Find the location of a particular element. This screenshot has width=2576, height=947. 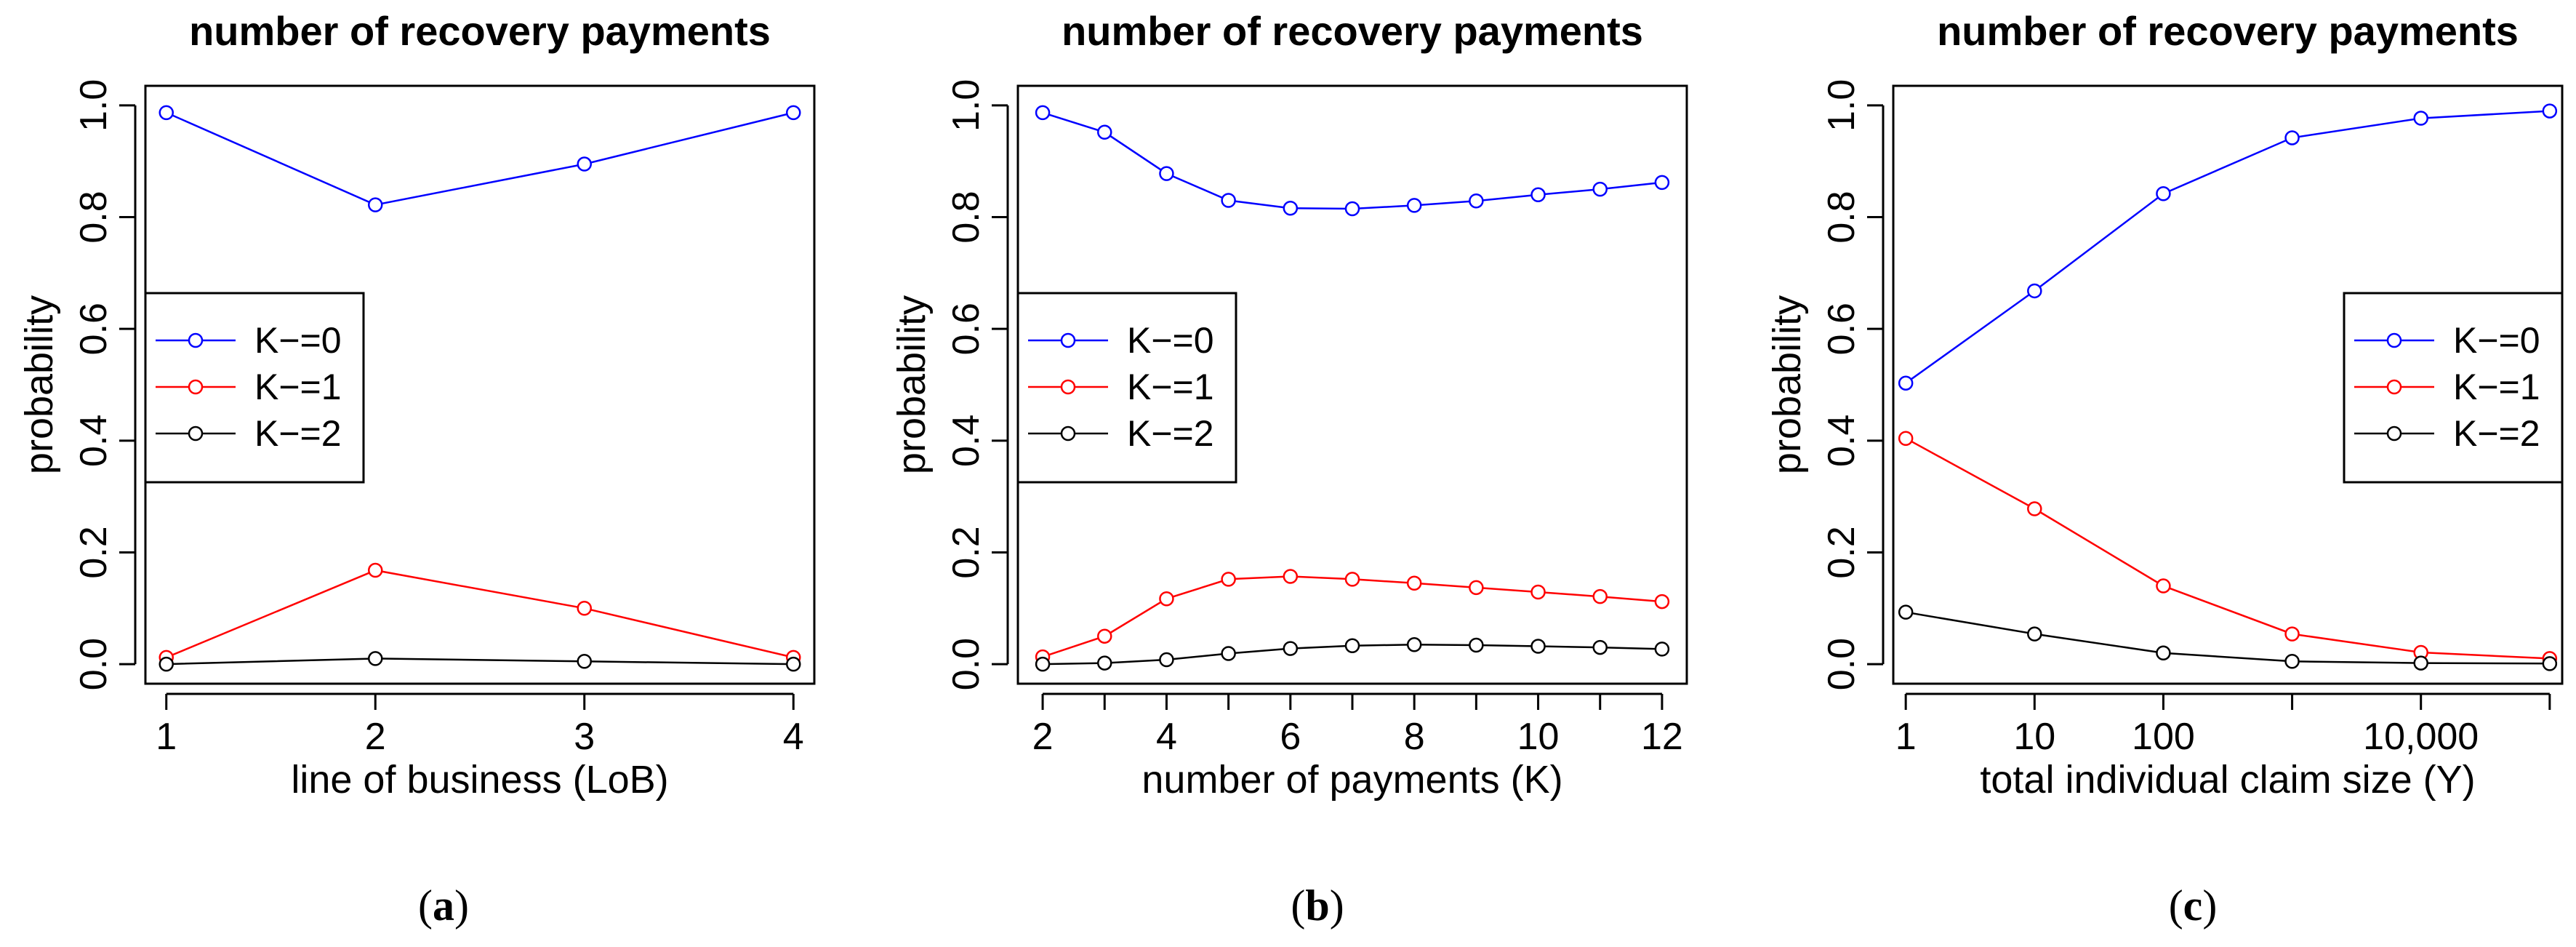

x-tick-label: 6 is located at coordinates (1290, 737).